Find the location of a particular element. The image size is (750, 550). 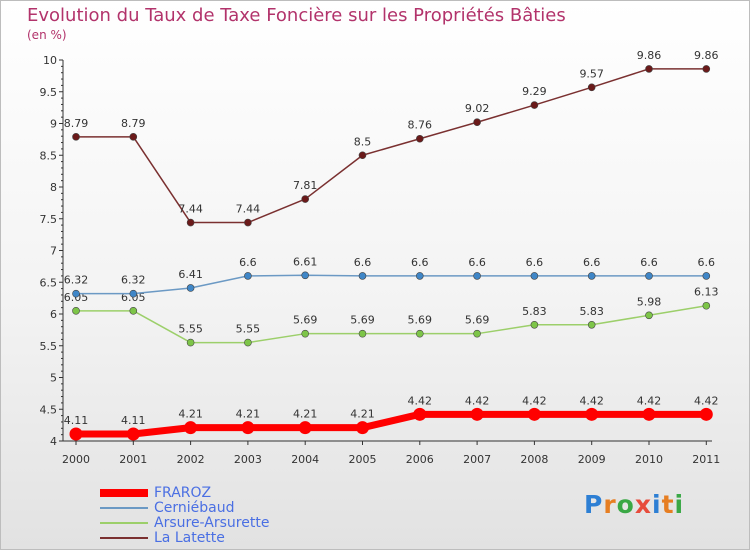

logo-letter: P is located at coordinates (594, 504).